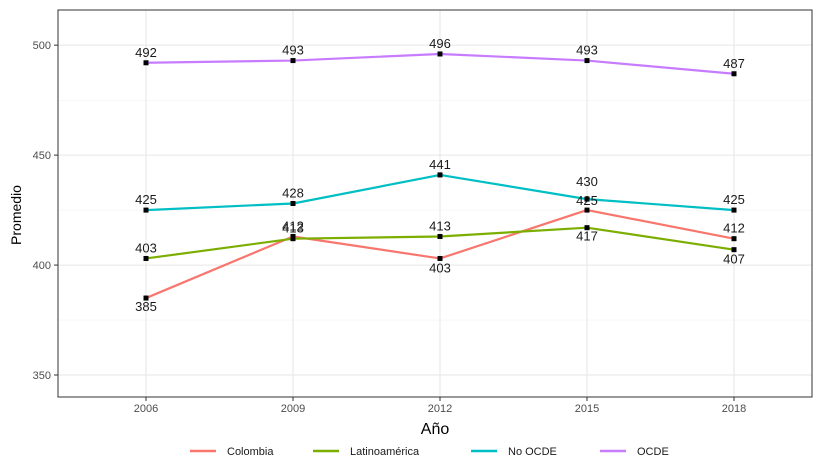  What do you see at coordinates (440, 43) in the screenshot?
I see `data-label-ocde: 496` at bounding box center [440, 43].